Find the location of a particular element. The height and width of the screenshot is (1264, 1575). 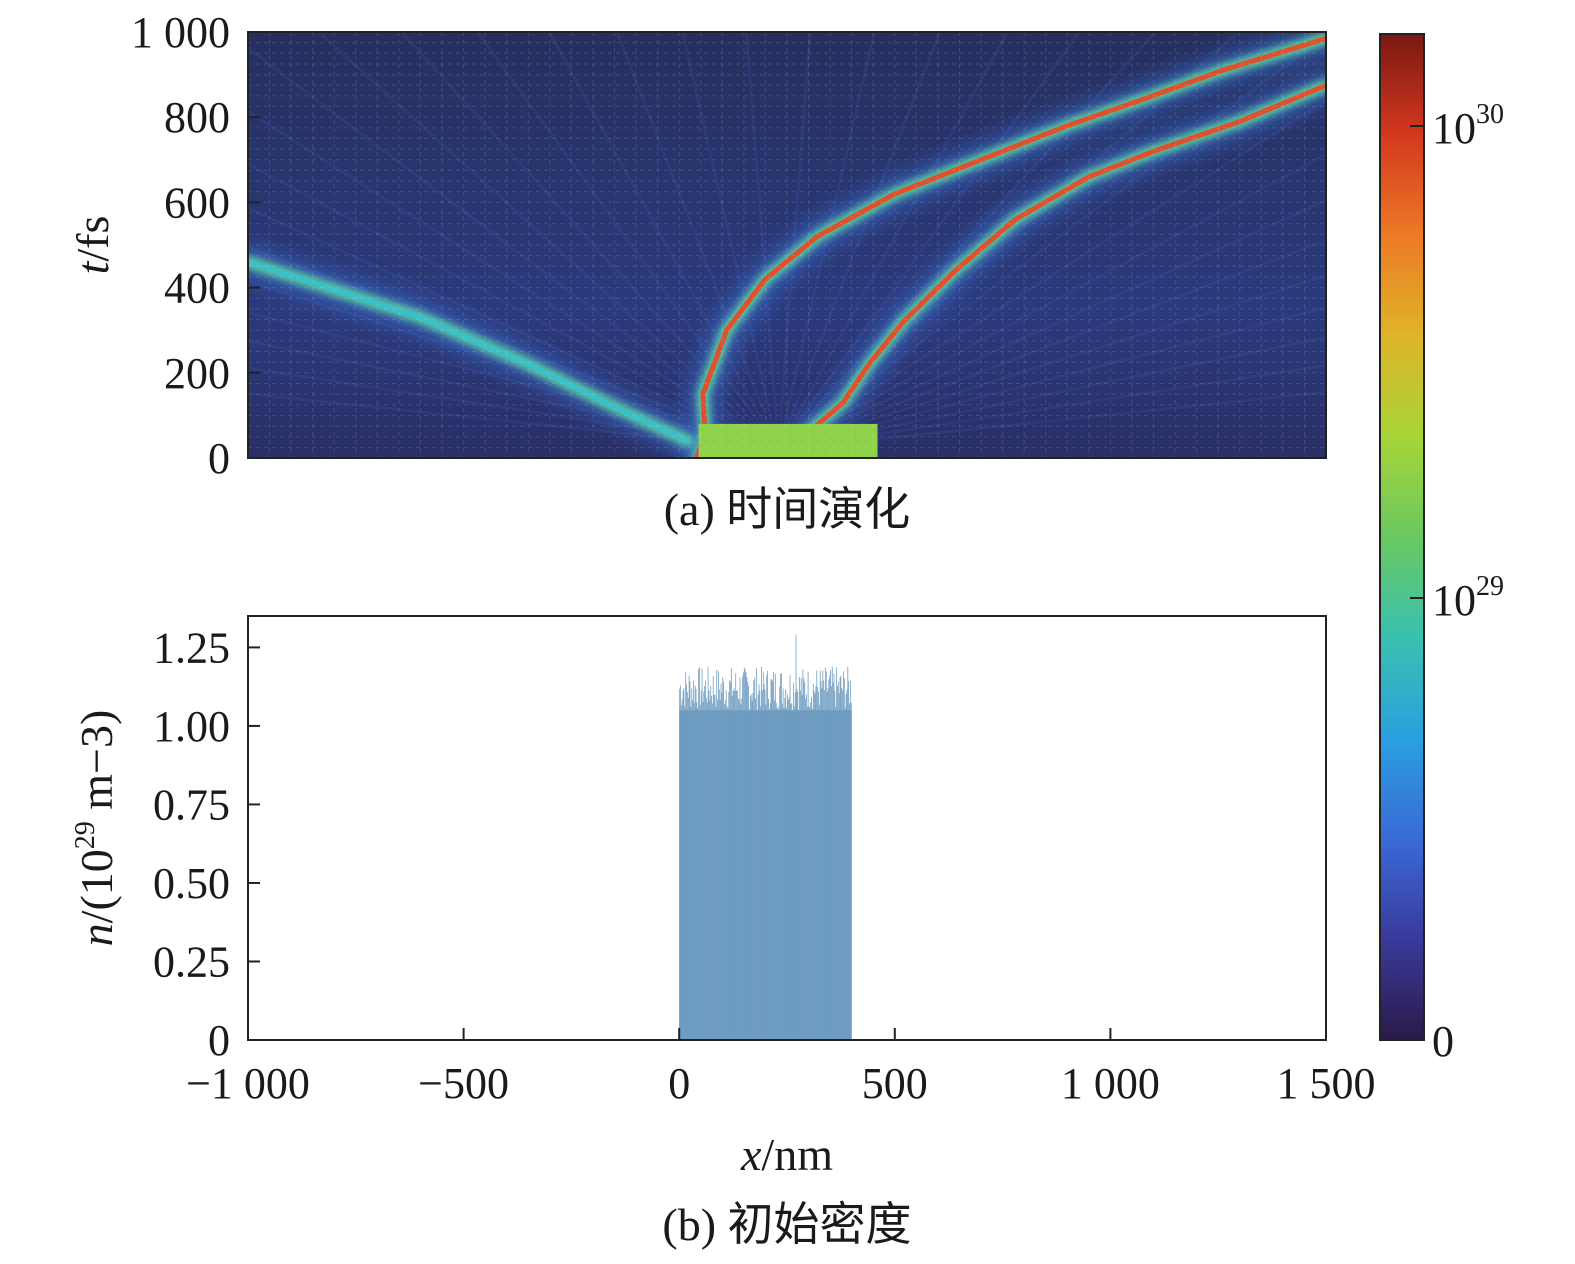

y-tick-label: 400 is located at coordinates (197, 288).